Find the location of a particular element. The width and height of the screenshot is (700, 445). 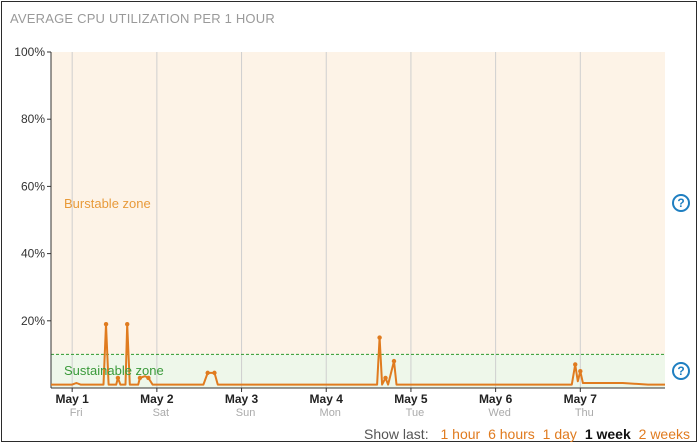

cpu-series-line is located at coordinates (358, 354).